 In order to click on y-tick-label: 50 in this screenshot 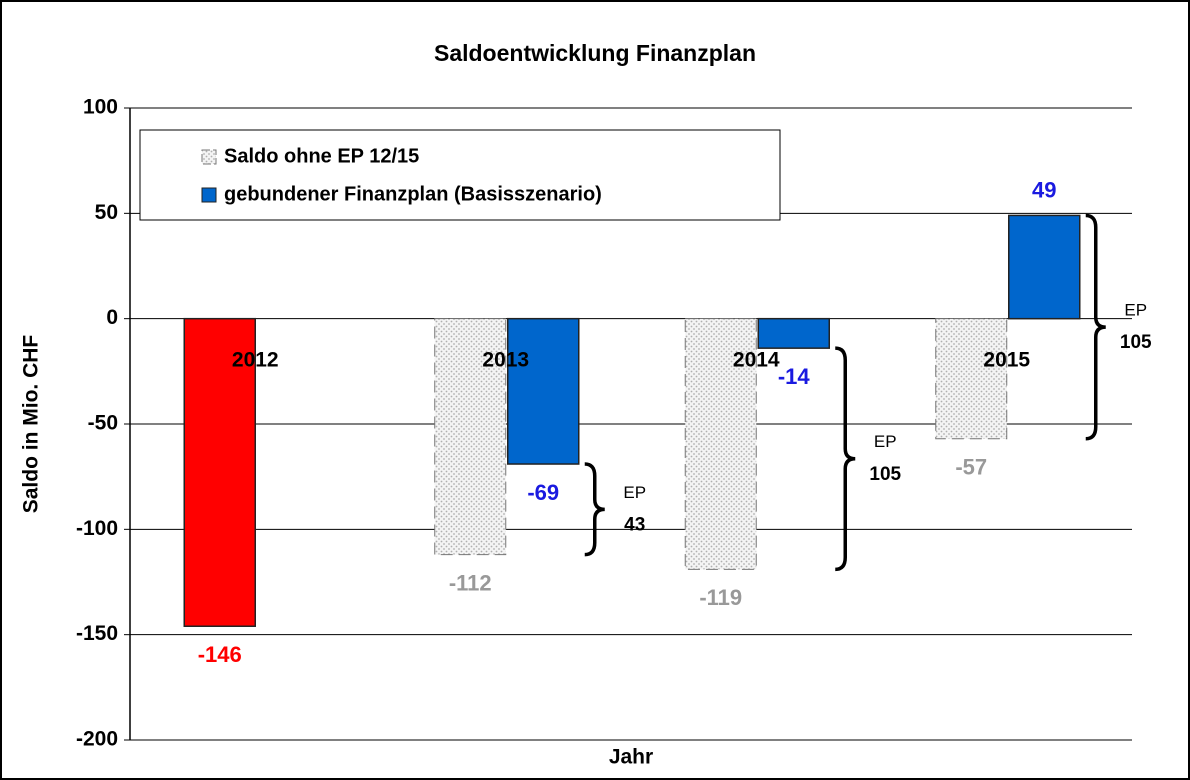, I will do `click(106, 212)`.